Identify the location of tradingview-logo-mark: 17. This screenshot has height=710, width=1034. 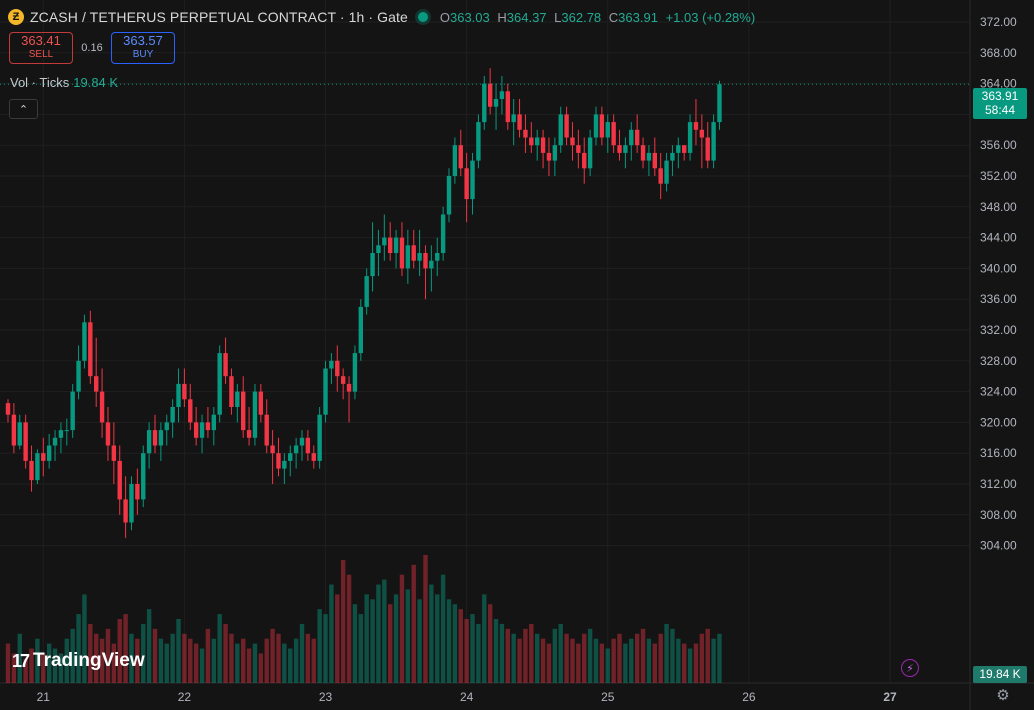
(21, 660).